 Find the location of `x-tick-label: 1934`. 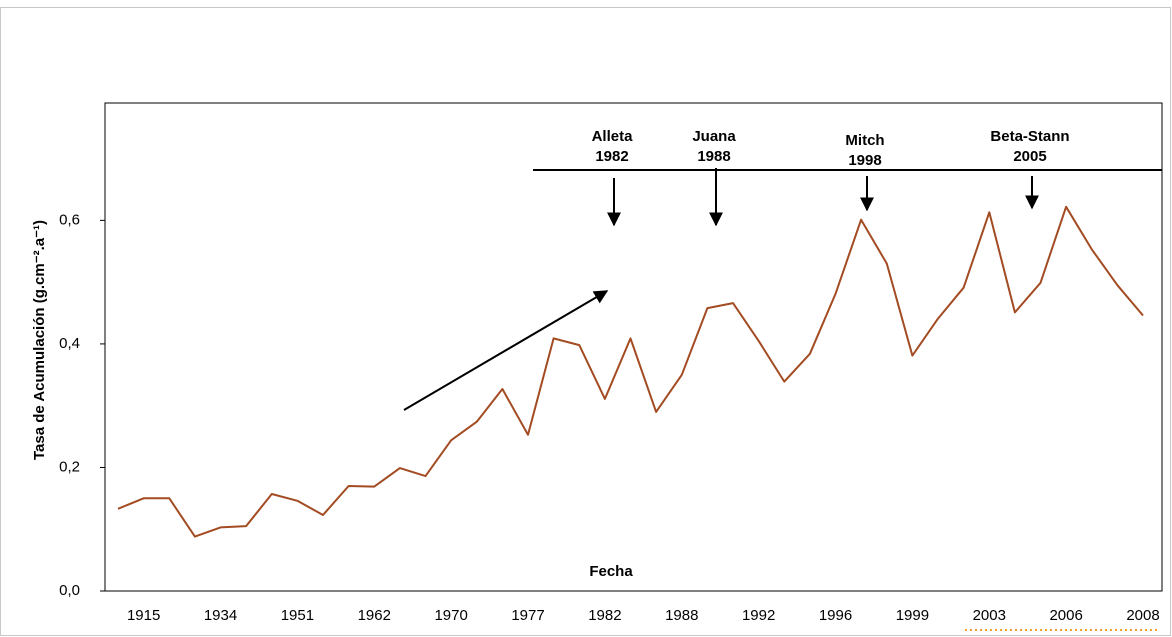

x-tick-label: 1934 is located at coordinates (220, 615).